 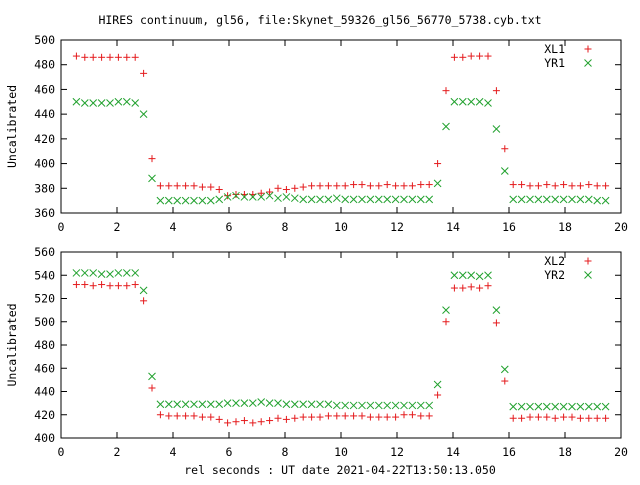 What do you see at coordinates (554, 63) in the screenshot?
I see `legend-label: YR1` at bounding box center [554, 63].